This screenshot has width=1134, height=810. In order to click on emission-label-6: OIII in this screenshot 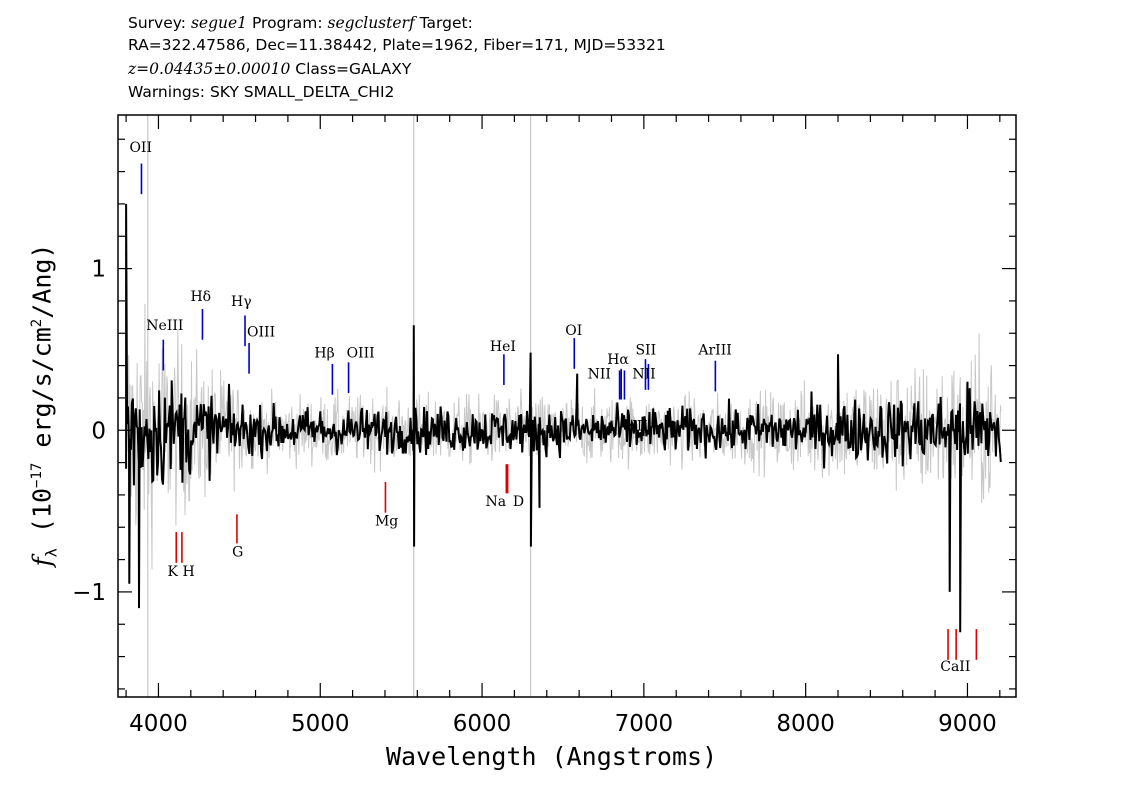, I will do `click(361, 354)`.